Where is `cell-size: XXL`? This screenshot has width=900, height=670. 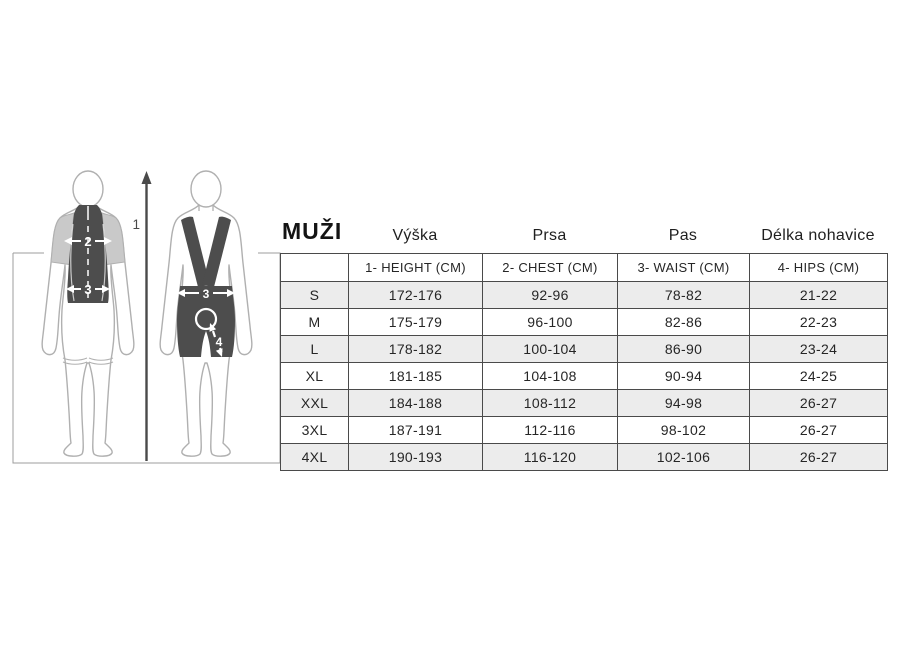
cell-size: XXL is located at coordinates (314, 403).